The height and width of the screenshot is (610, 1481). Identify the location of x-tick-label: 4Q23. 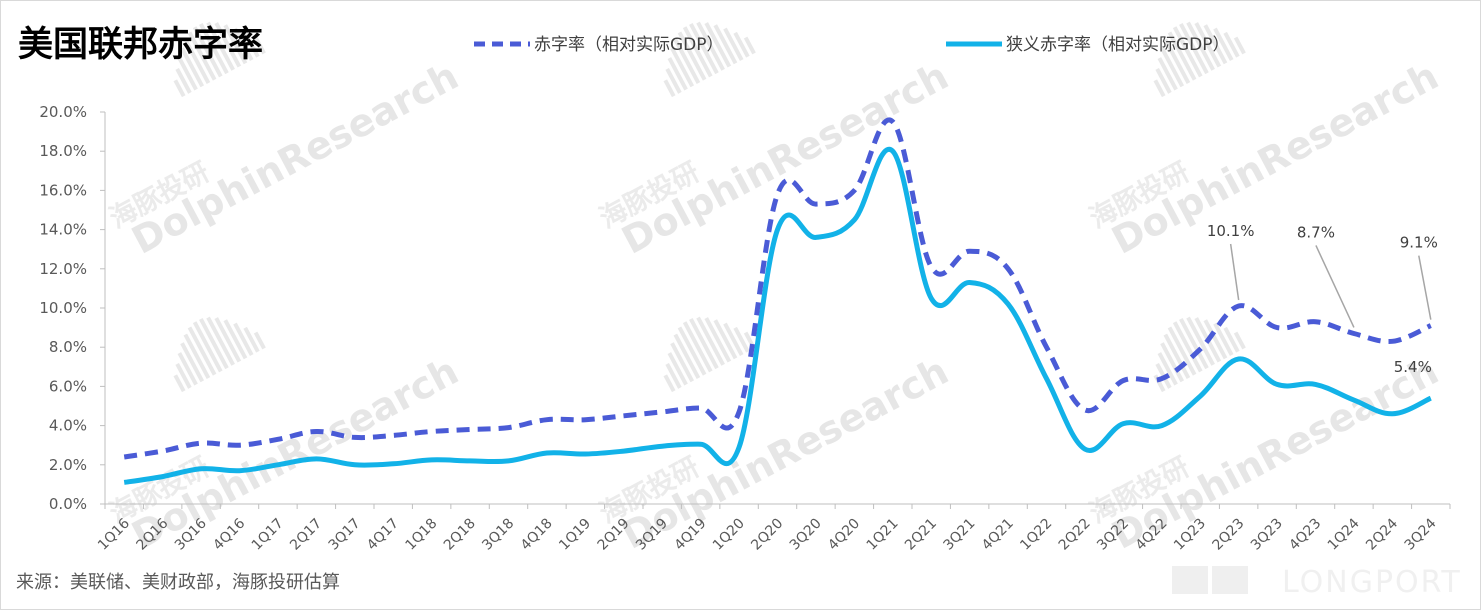
(1305, 535).